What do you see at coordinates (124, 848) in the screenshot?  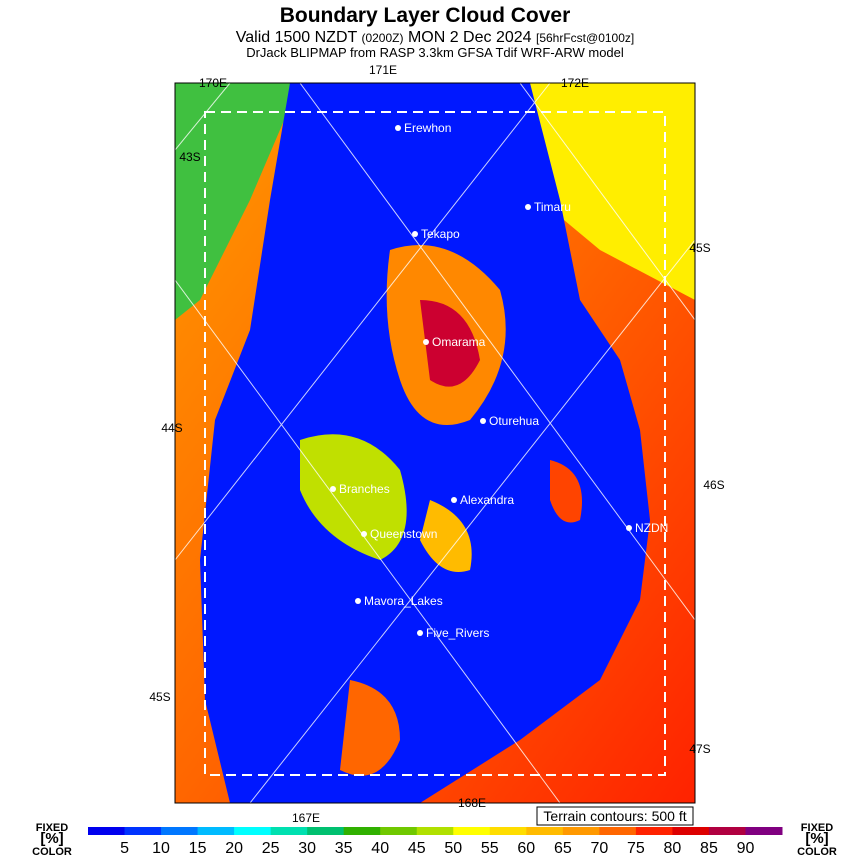 I see `legend-label: 5` at bounding box center [124, 848].